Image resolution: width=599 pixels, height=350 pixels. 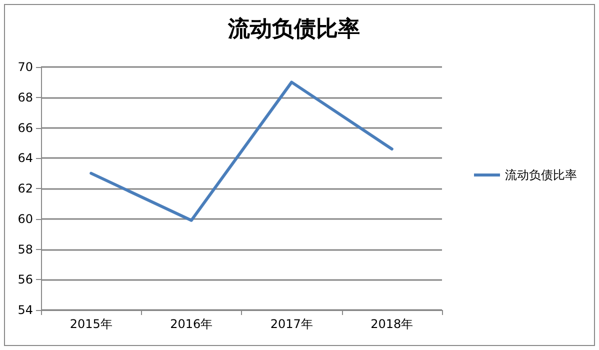 What do you see at coordinates (25, 279) in the screenshot?
I see `y-tick-label: 56` at bounding box center [25, 279].